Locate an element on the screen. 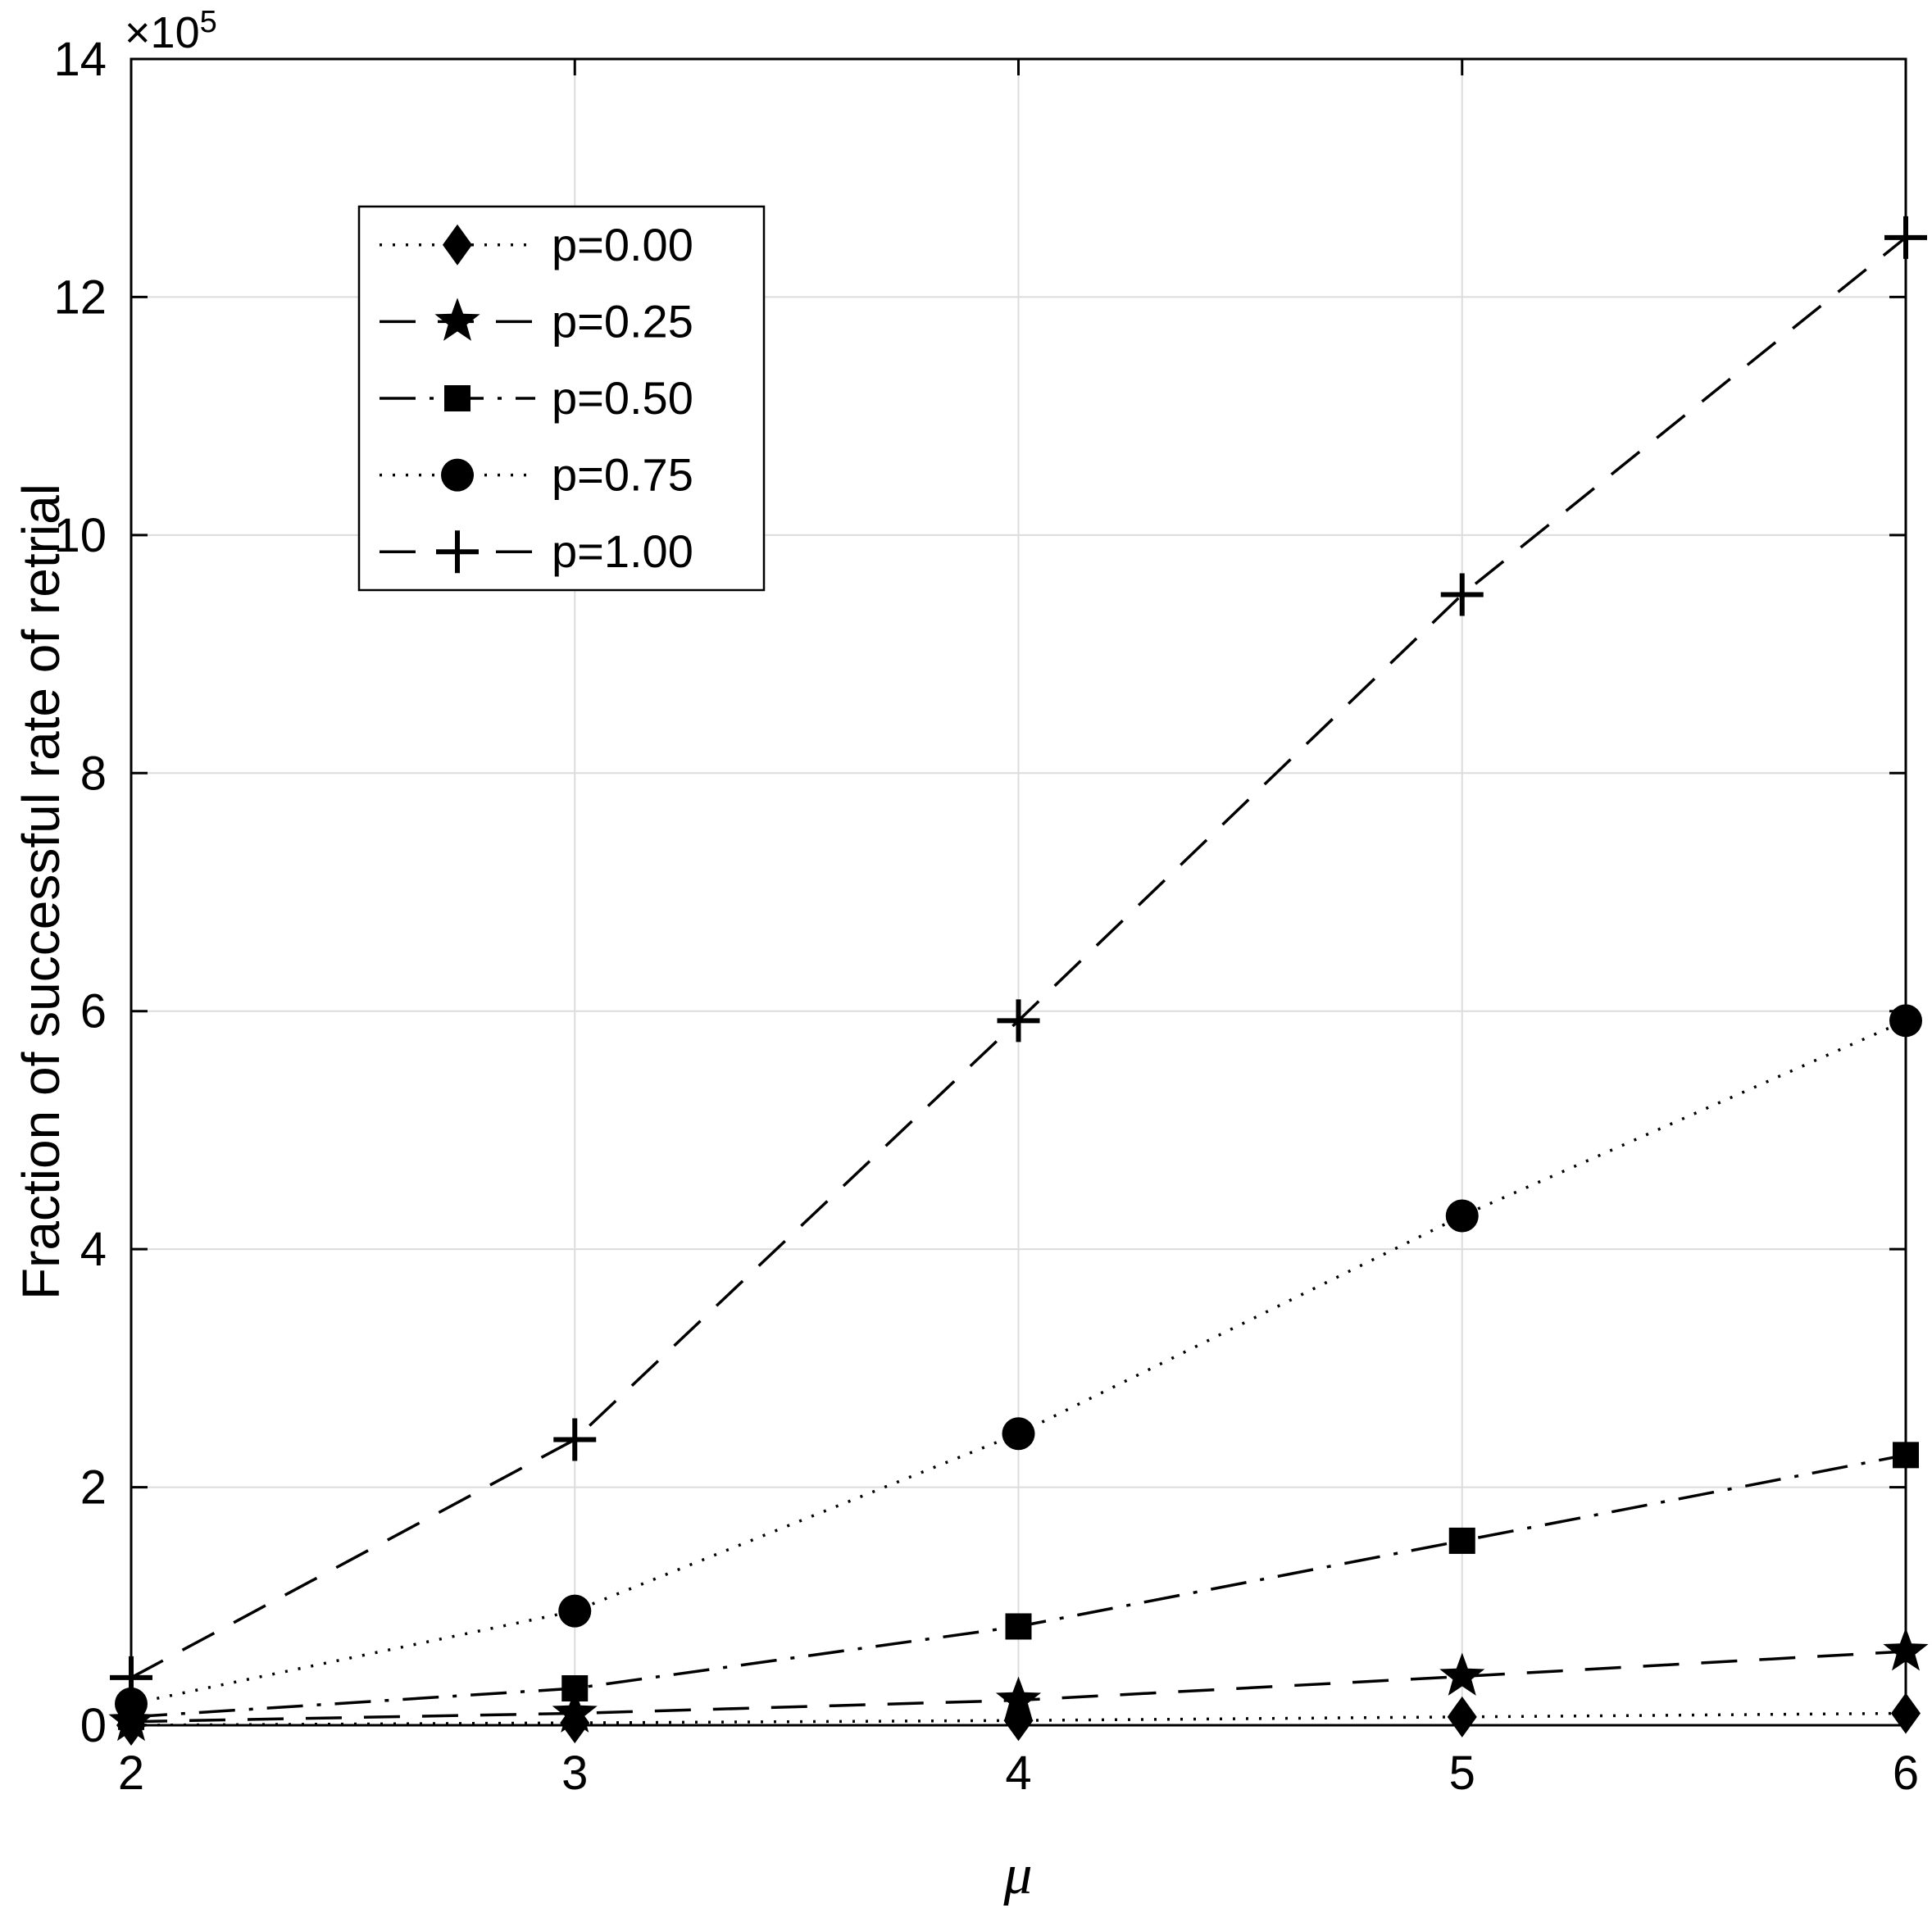  y-axis-label: Fraction of successful rate of retrial is located at coordinates (40, 892).